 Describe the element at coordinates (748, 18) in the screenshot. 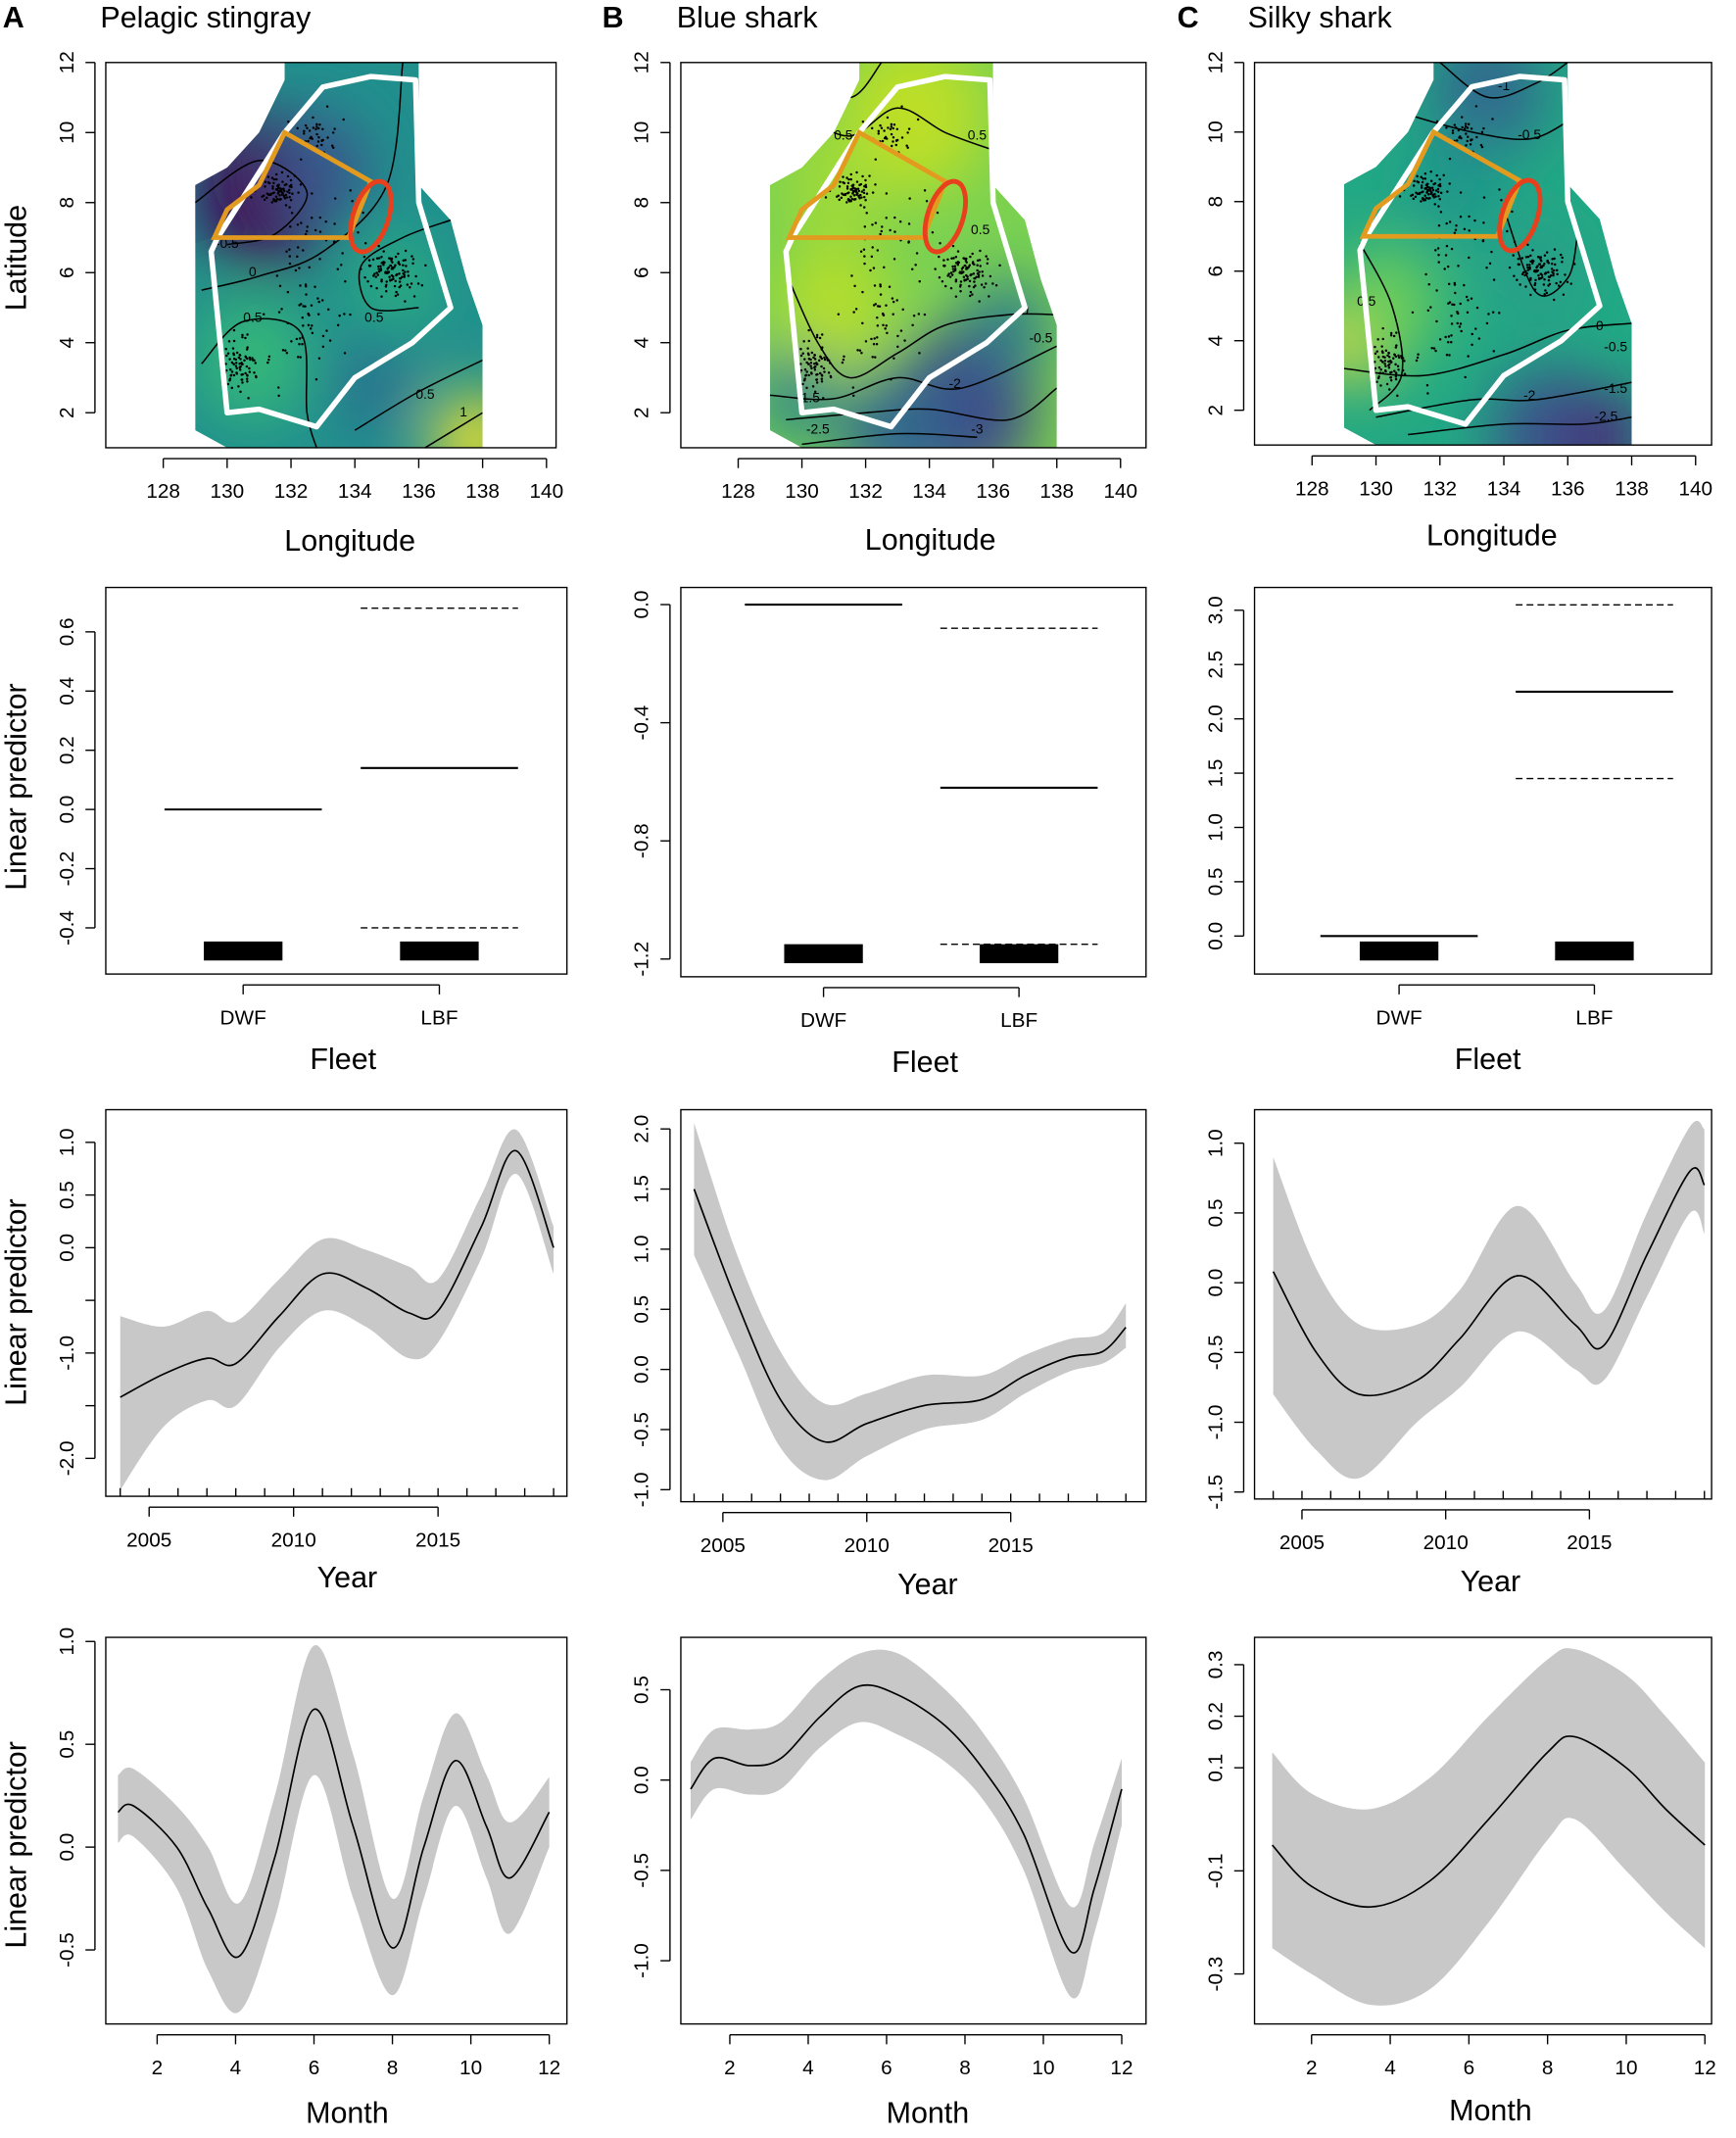

I see `panel-title: Blue shark` at that location.